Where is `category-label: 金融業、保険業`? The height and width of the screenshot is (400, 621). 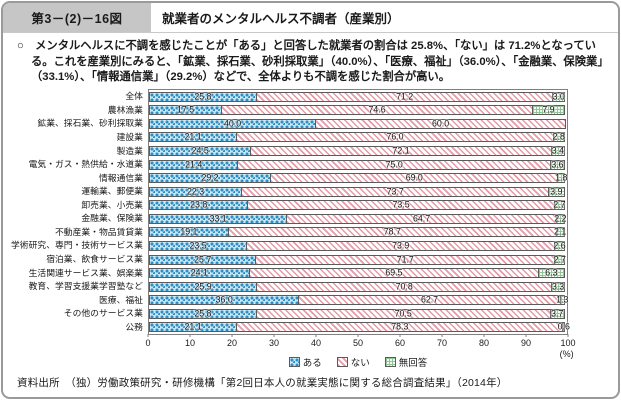 category-label: 金融業、保険業 is located at coordinates (112, 218).